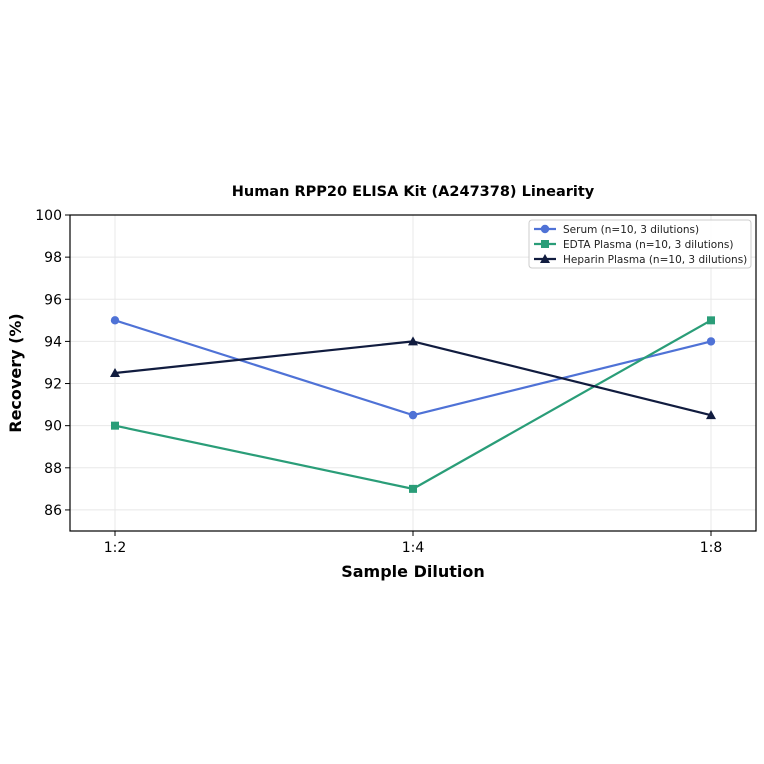  I want to click on legend-label: Serum (n=10, 3 dilutions), so click(631, 230).